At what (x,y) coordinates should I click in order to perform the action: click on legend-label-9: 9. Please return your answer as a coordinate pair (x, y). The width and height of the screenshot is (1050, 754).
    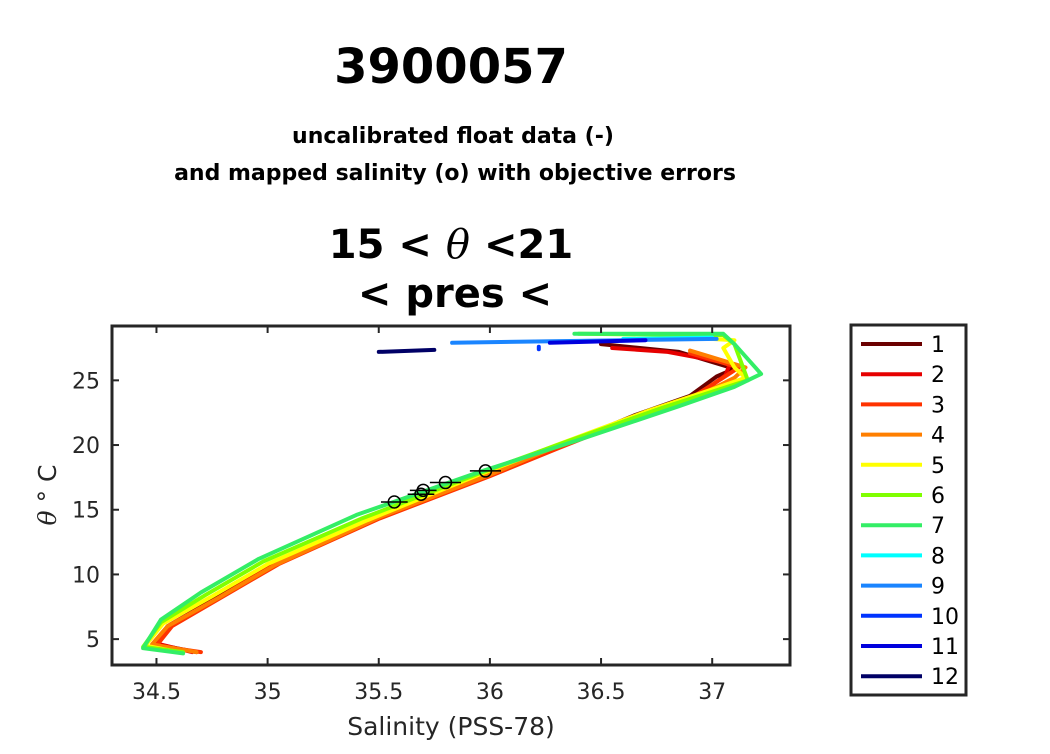
    Looking at the image, I should click on (938, 587).